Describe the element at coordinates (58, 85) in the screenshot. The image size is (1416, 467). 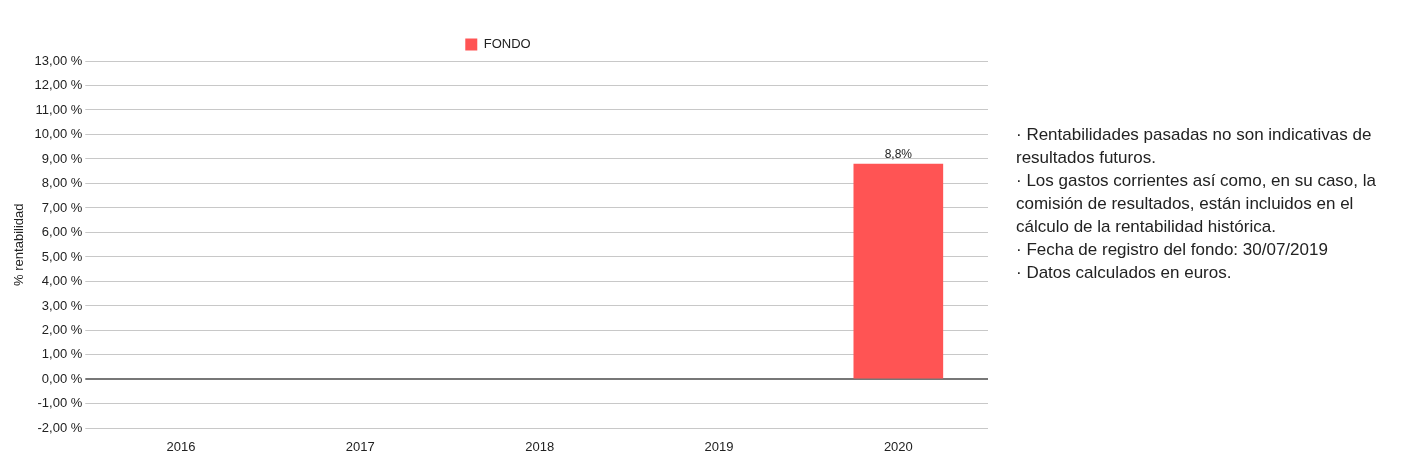
I see `y-tick-label: 12,00 %` at that location.